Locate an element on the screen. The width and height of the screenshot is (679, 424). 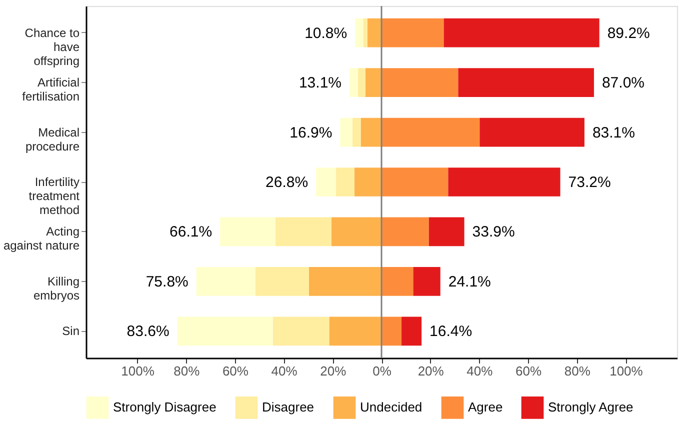
y-tick-label: Chance to have offspring is located at coordinates (52, 47).